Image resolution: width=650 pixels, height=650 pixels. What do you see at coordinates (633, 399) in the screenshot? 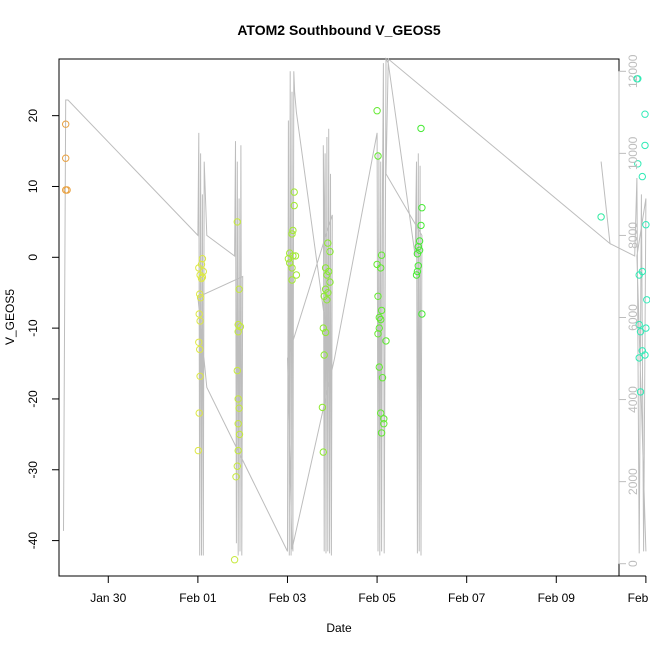
I see `secondary-y-tick-label: 4000` at bounding box center [633, 399].